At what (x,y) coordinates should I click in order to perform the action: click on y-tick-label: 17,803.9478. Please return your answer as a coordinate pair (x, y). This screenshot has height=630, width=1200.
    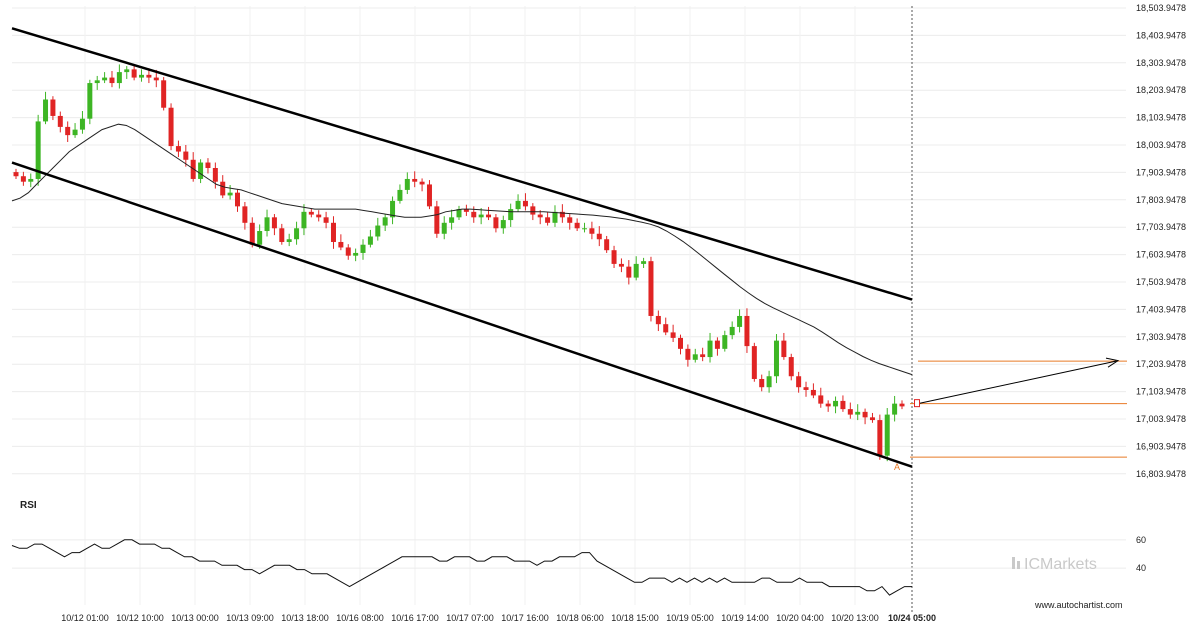
    Looking at the image, I should click on (1161, 200).